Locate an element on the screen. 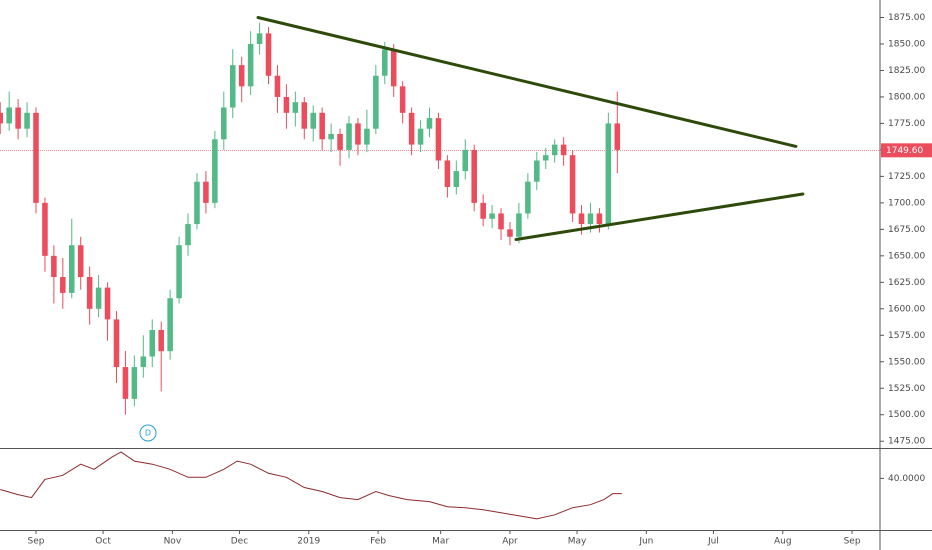 Image resolution: width=932 pixels, height=550 pixels. y-tick-label: 1775.00 is located at coordinates (906, 124).